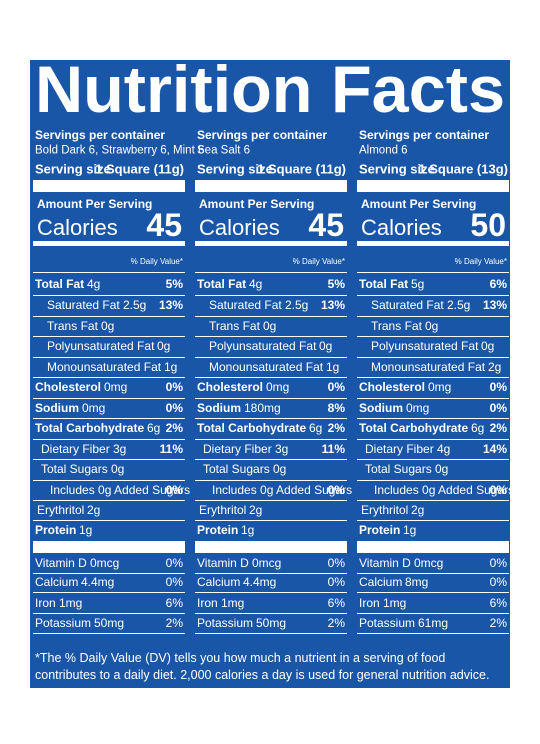  What do you see at coordinates (498, 284) in the screenshot?
I see `nutrient-dv: 6%` at bounding box center [498, 284].